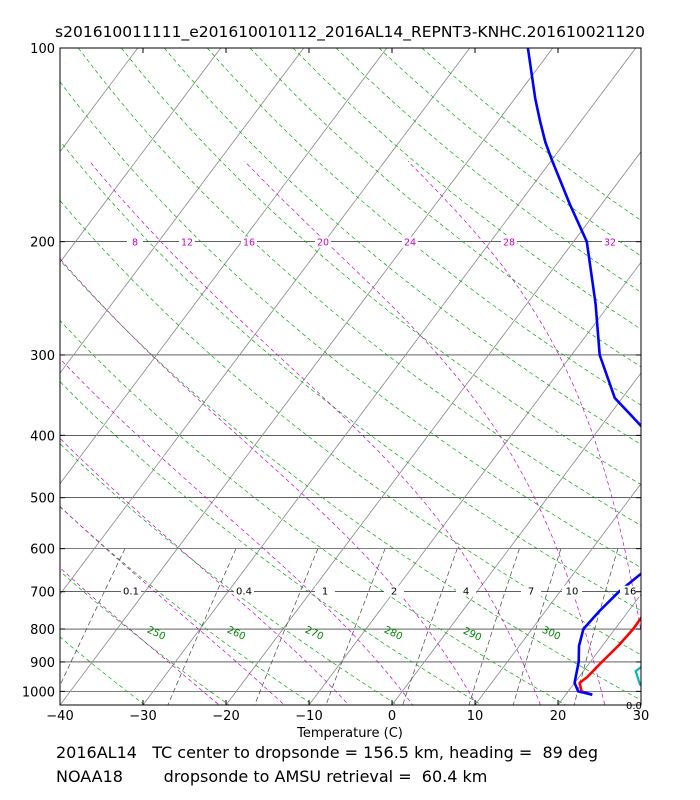 The image size is (700, 800). What do you see at coordinates (641, 716) in the screenshot?
I see `x-tick-label: 30` at bounding box center [641, 716].